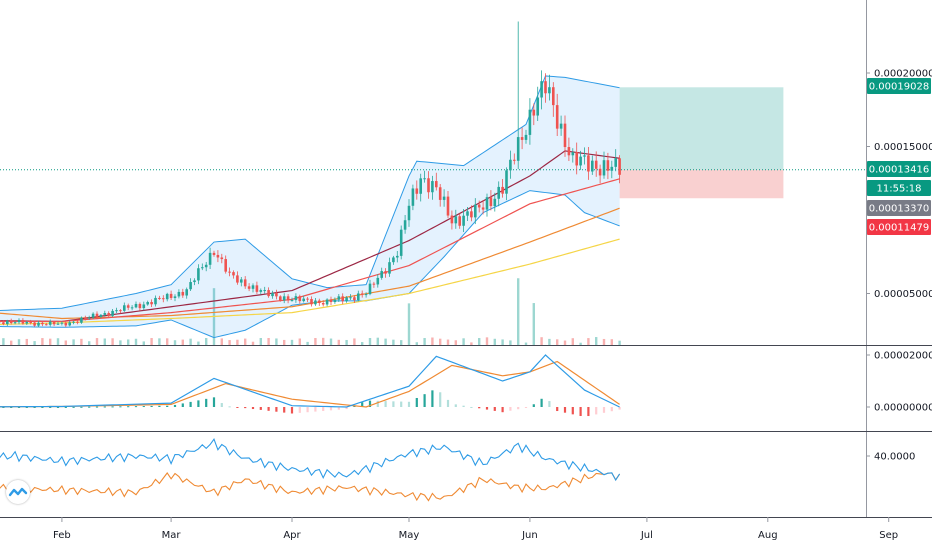 The height and width of the screenshot is (550, 932). Describe the element at coordinates (311, 311) in the screenshot. I see `volume-bars` at that location.